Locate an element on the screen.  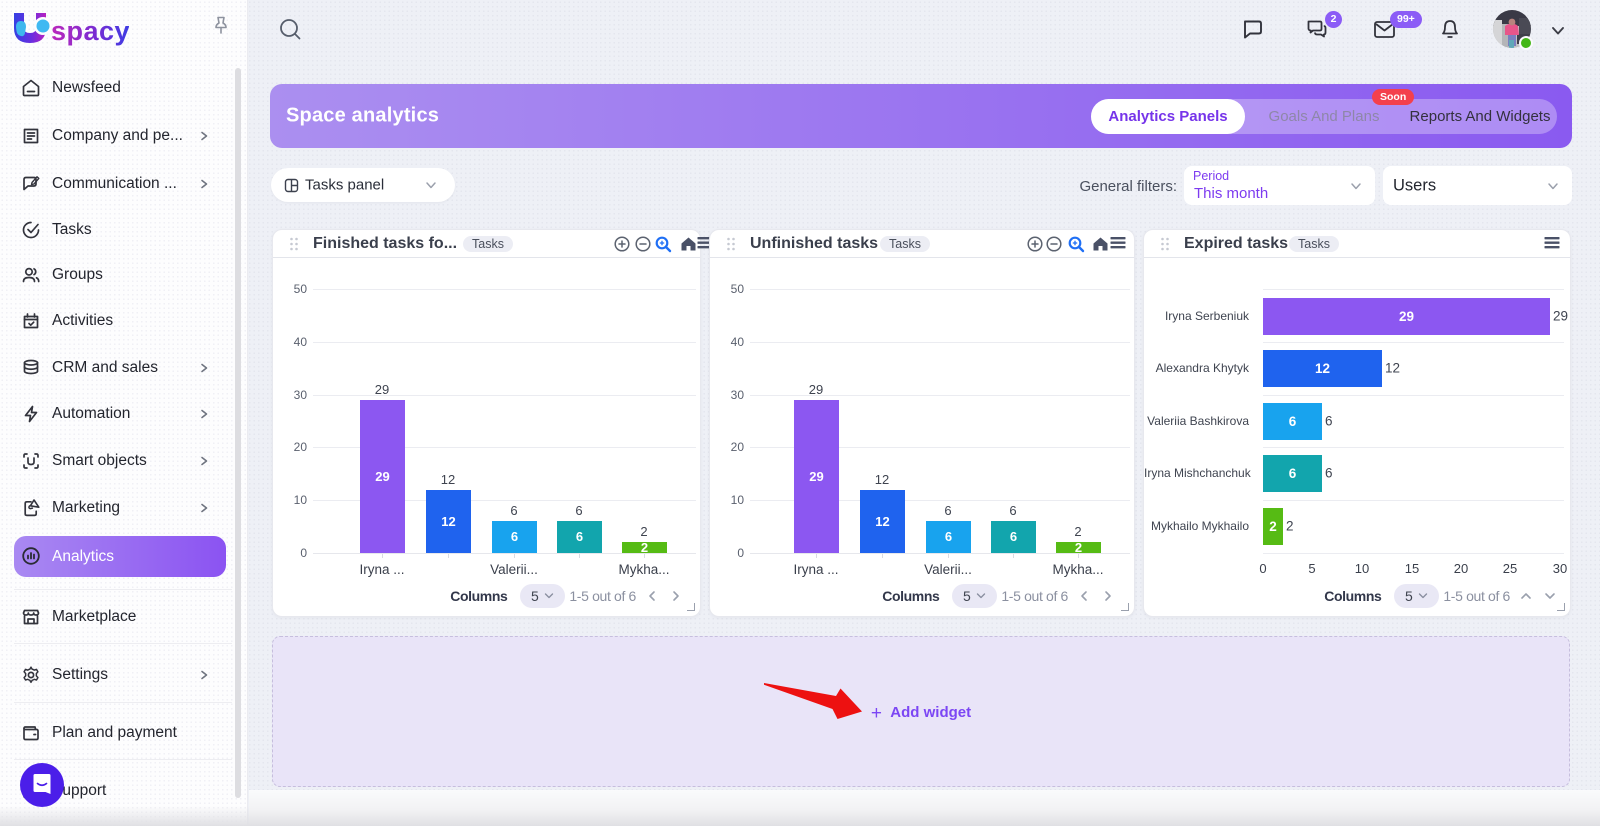
svg-text: spacy is located at coordinates (90, 31).